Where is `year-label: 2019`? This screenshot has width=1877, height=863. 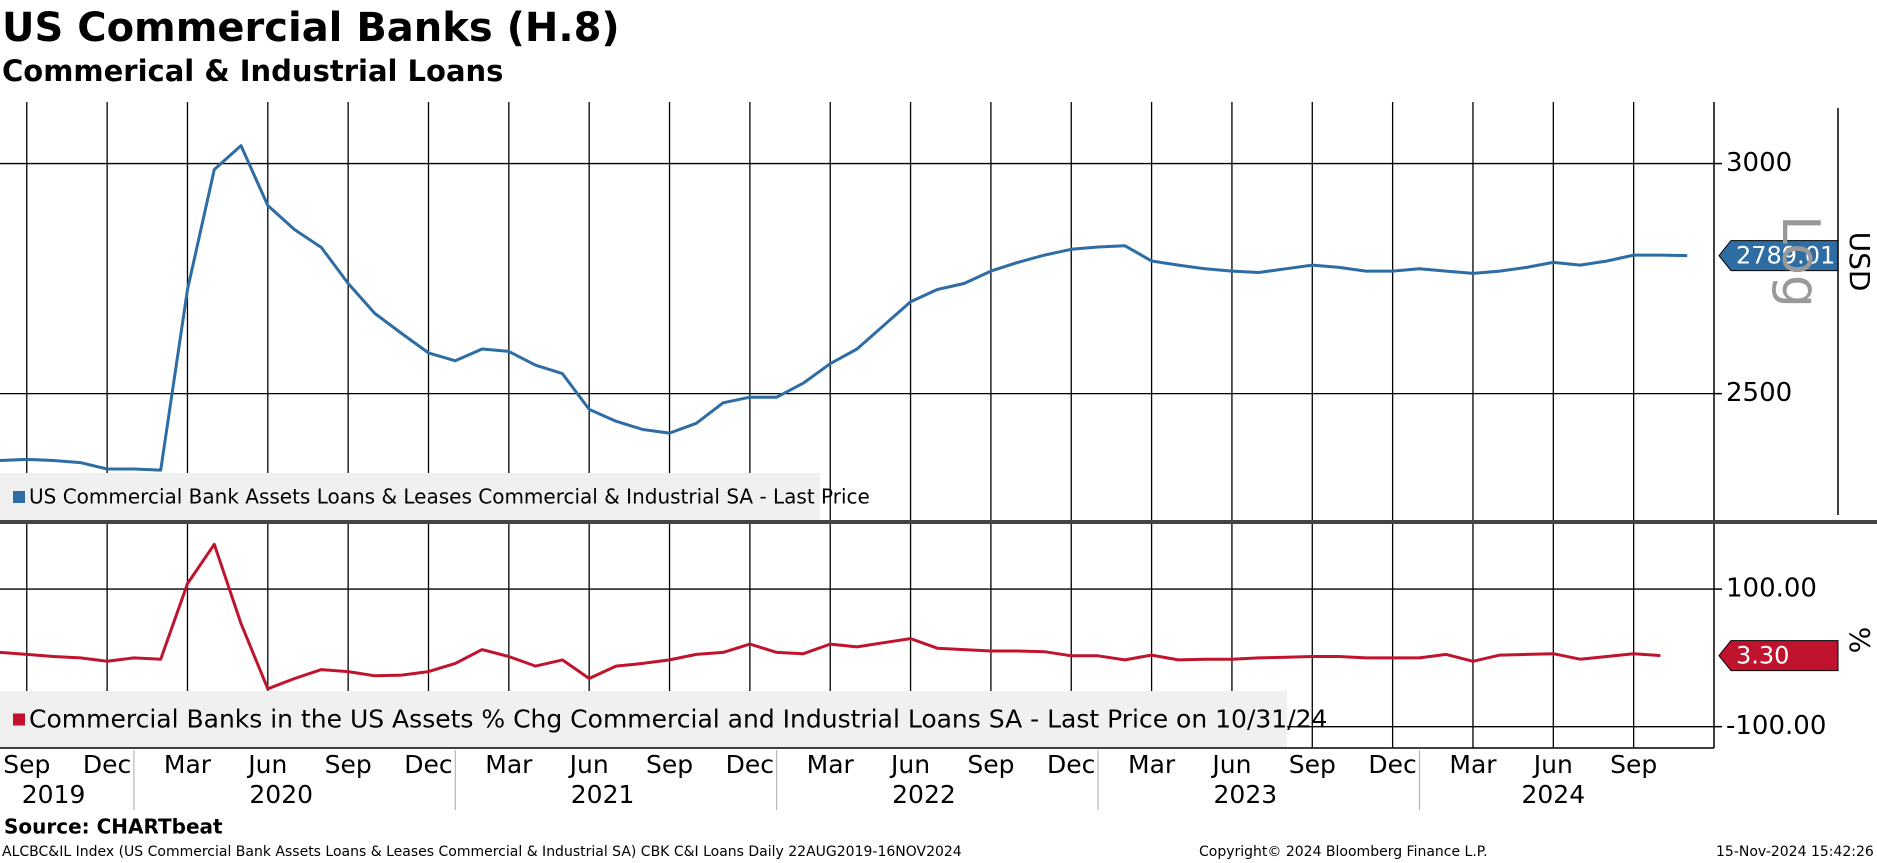
year-label: 2019 is located at coordinates (54, 794).